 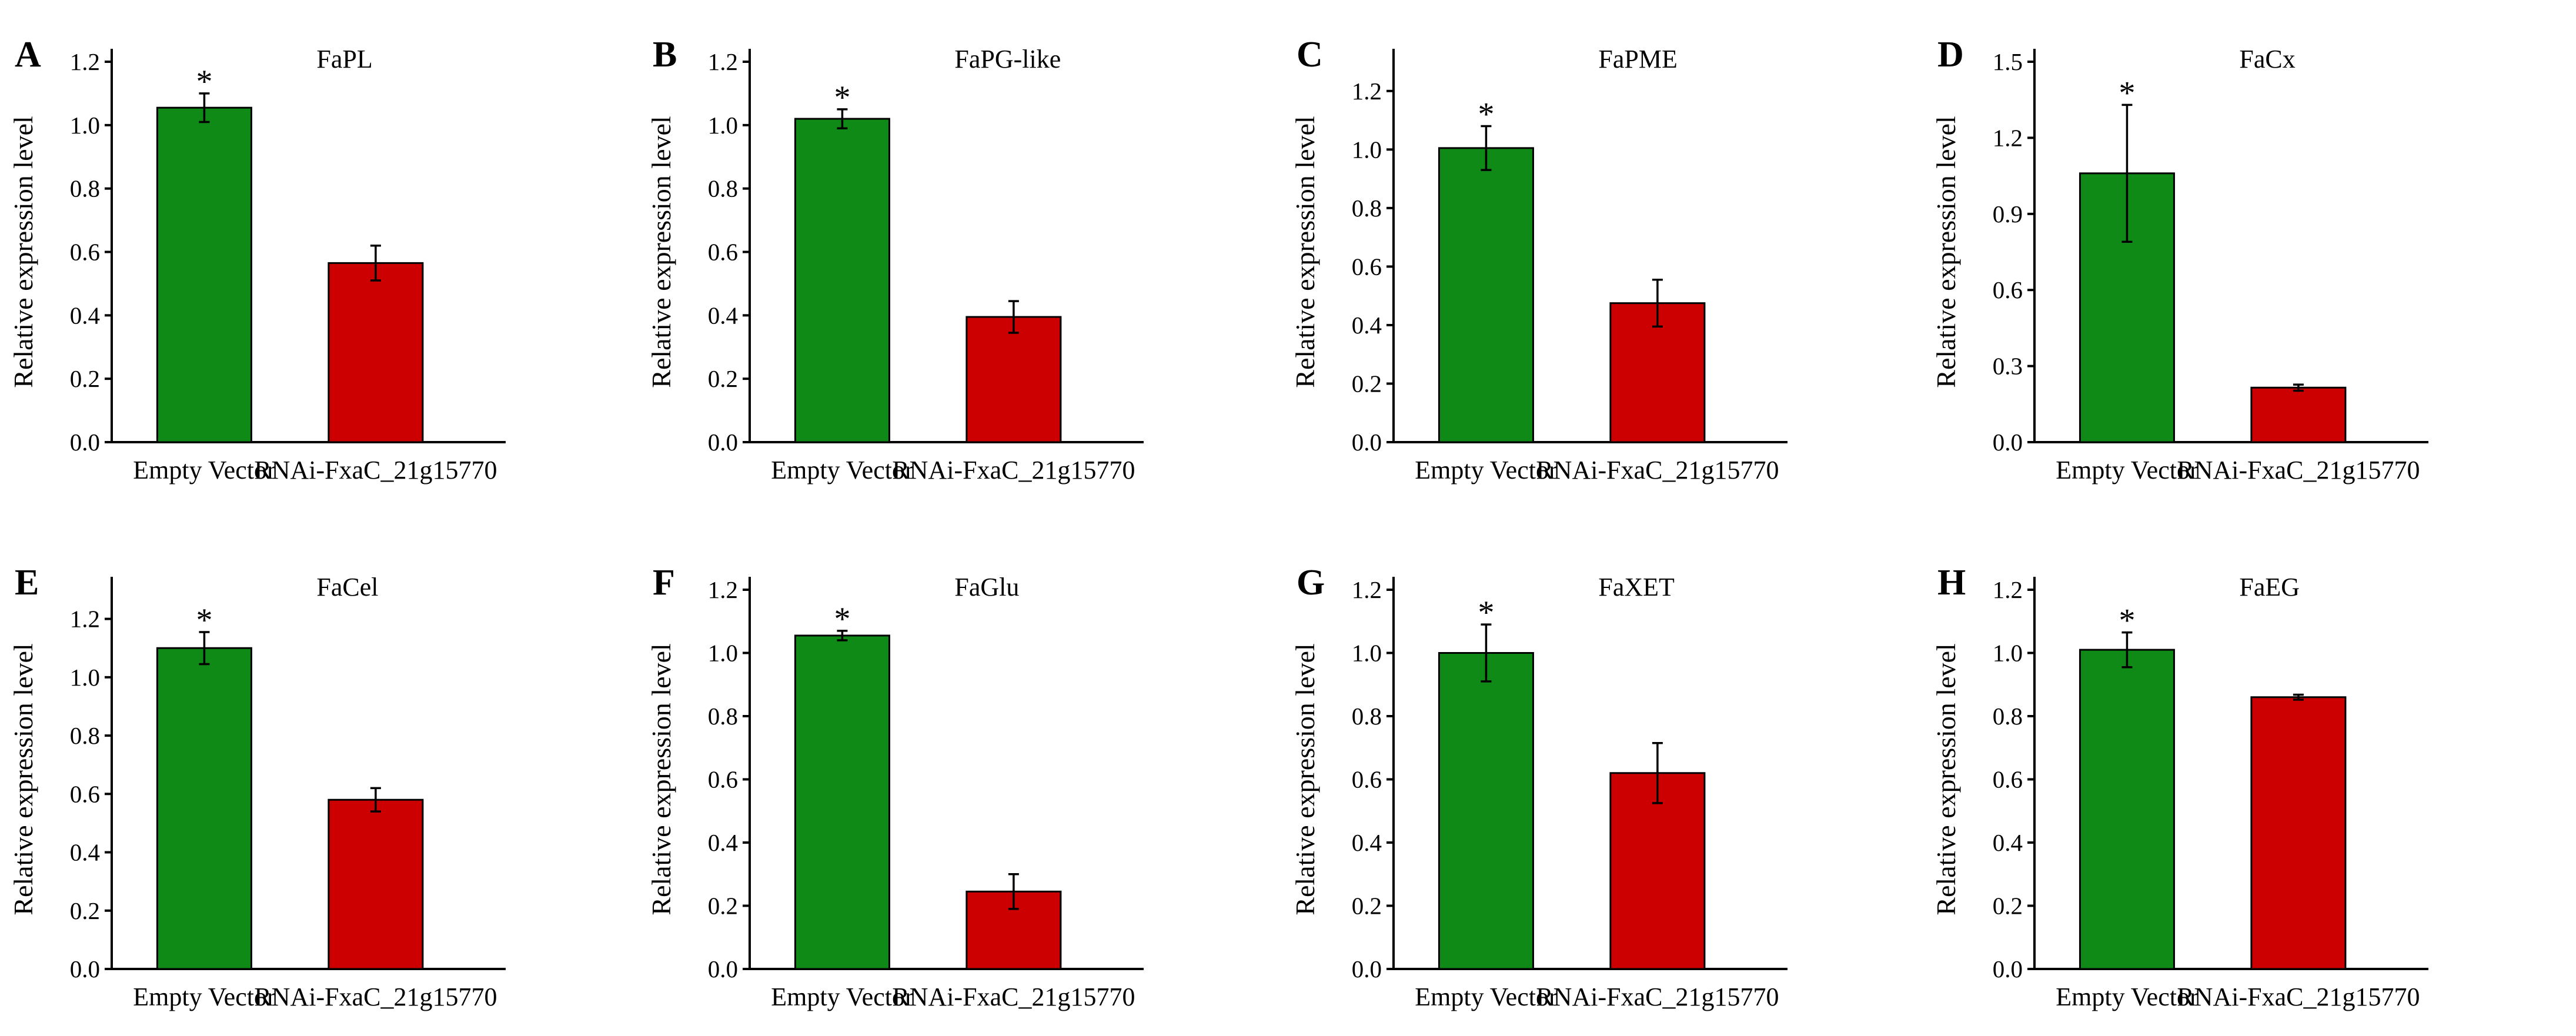 What do you see at coordinates (1311, 583) in the screenshot?
I see `panel-letter: G` at bounding box center [1311, 583].